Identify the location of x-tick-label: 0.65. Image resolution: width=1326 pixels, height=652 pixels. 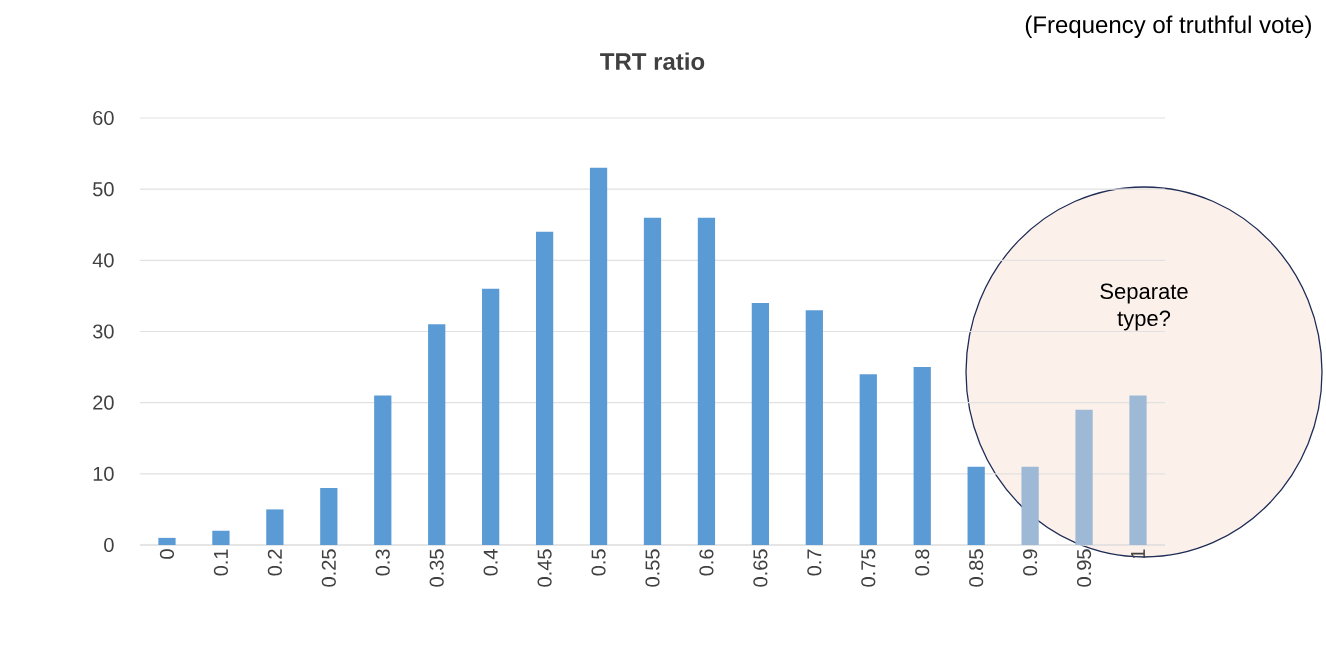
(760, 568).